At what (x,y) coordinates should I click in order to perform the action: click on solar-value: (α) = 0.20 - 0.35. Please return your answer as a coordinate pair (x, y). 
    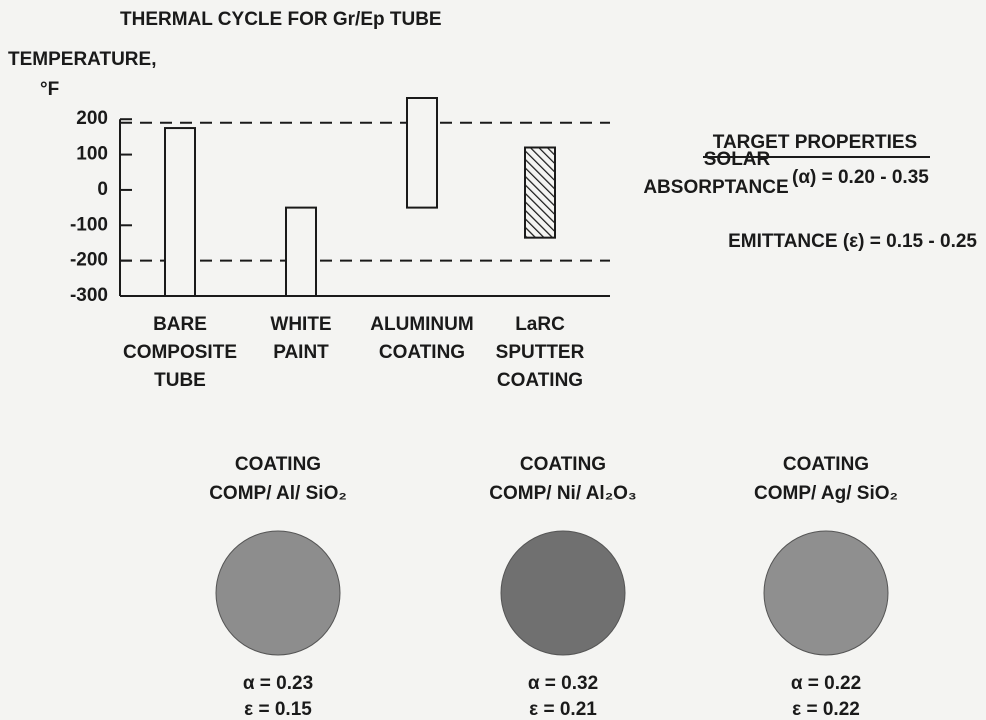
    Looking at the image, I should click on (860, 177).